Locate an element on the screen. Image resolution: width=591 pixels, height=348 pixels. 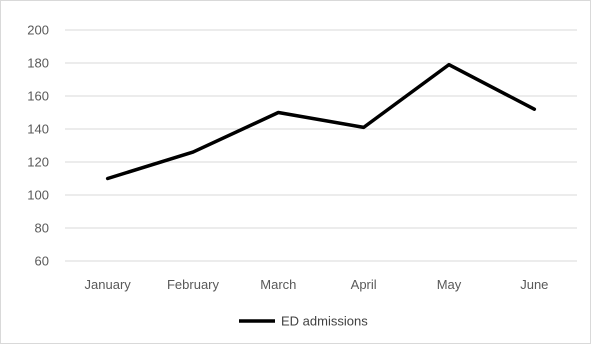
y-tick-label: 140 is located at coordinates (38, 129).